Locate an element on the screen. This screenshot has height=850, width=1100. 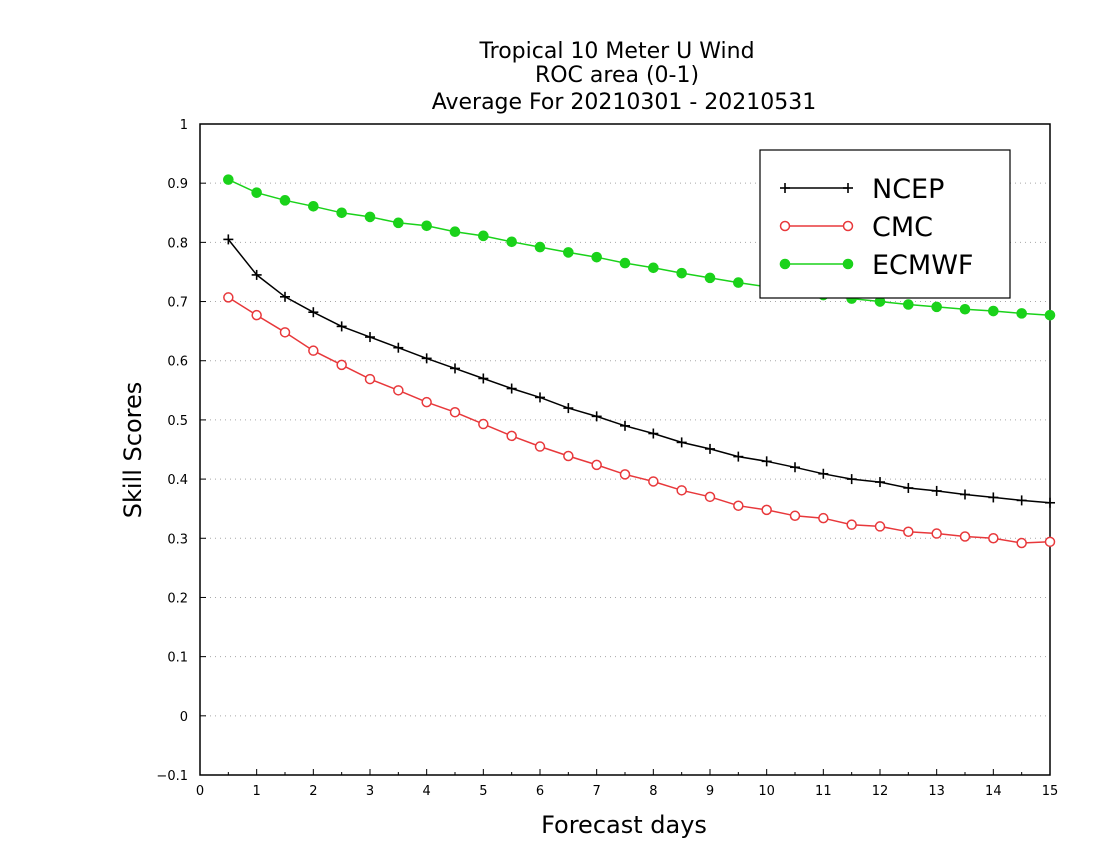
legend-box is located at coordinates (885, 224).